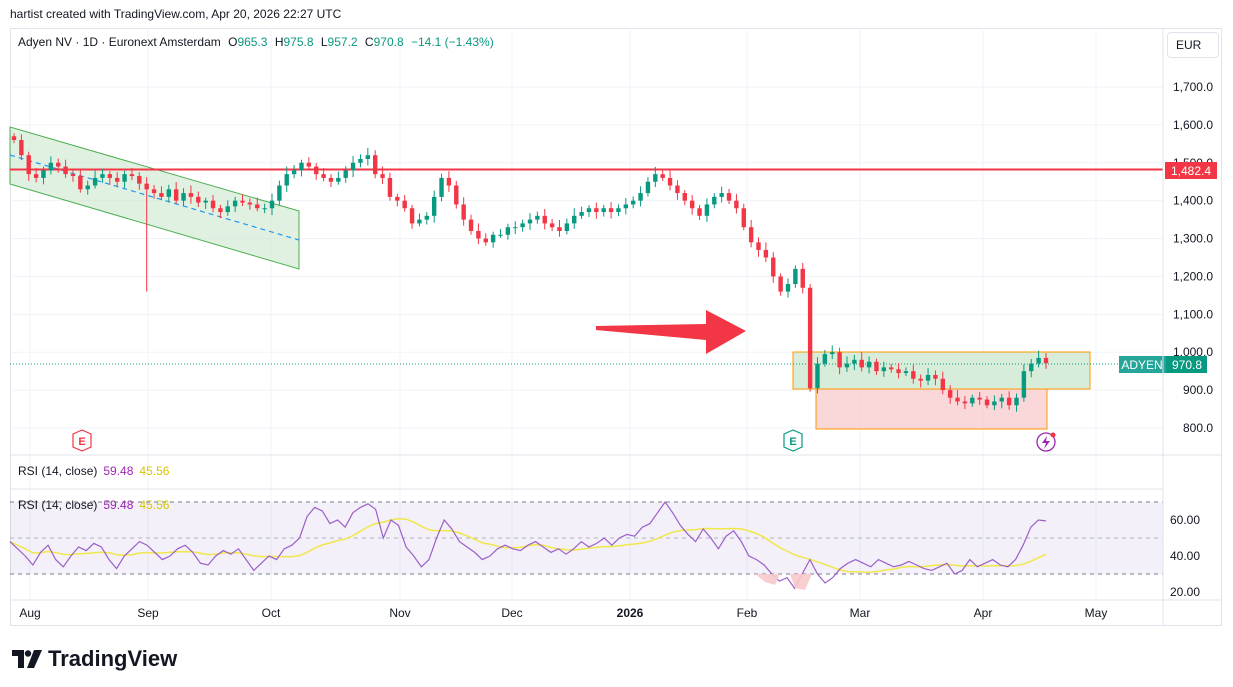  Describe the element at coordinates (298, 42) in the screenshot. I see `high-value: 975.8` at that location.